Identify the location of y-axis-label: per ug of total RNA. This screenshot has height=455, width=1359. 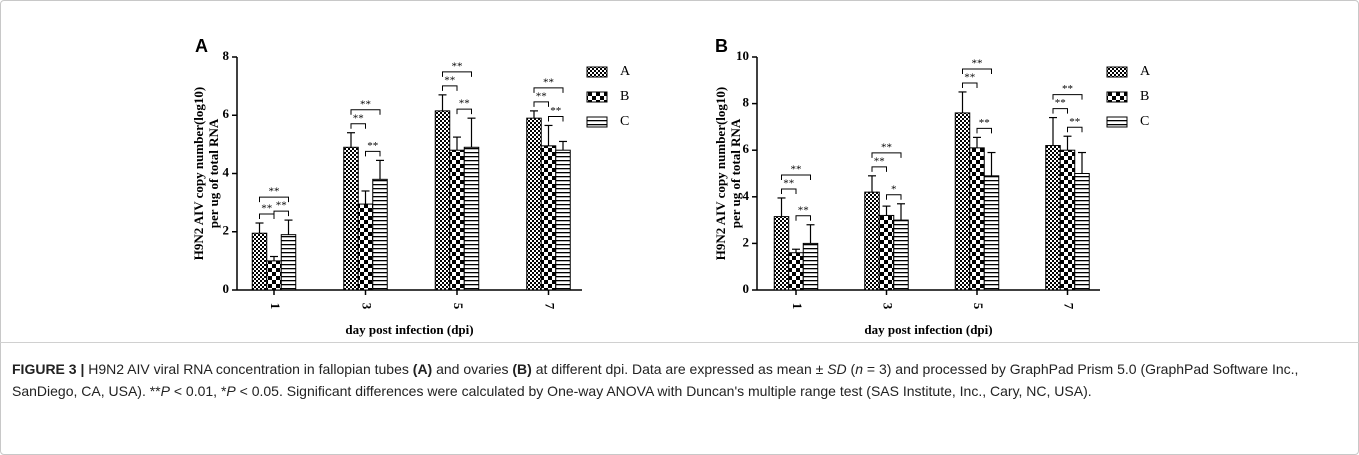
(735, 173).